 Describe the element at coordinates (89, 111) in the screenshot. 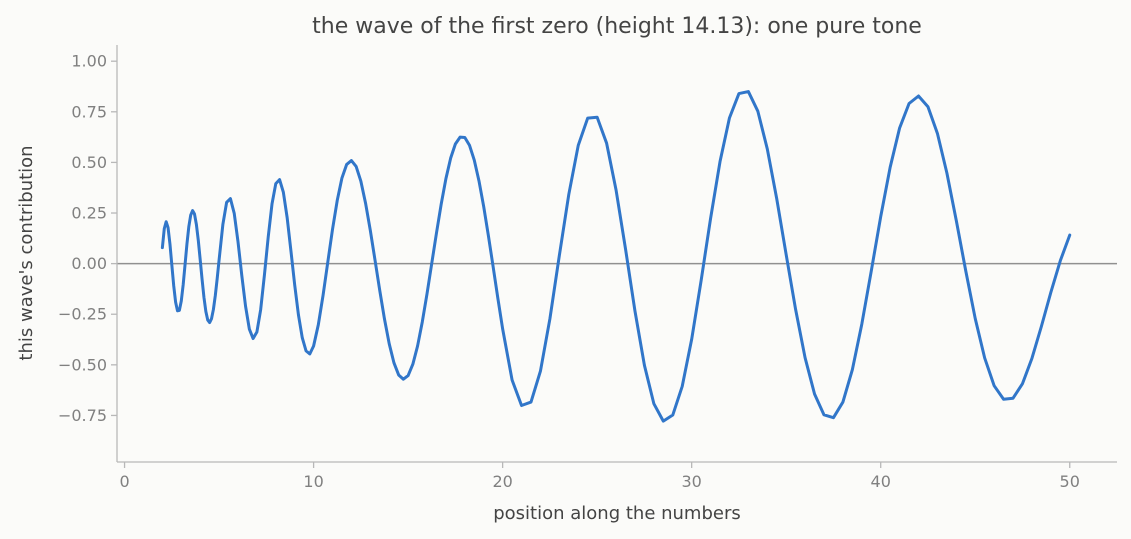

I see `y-tick-label: 0.75` at that location.